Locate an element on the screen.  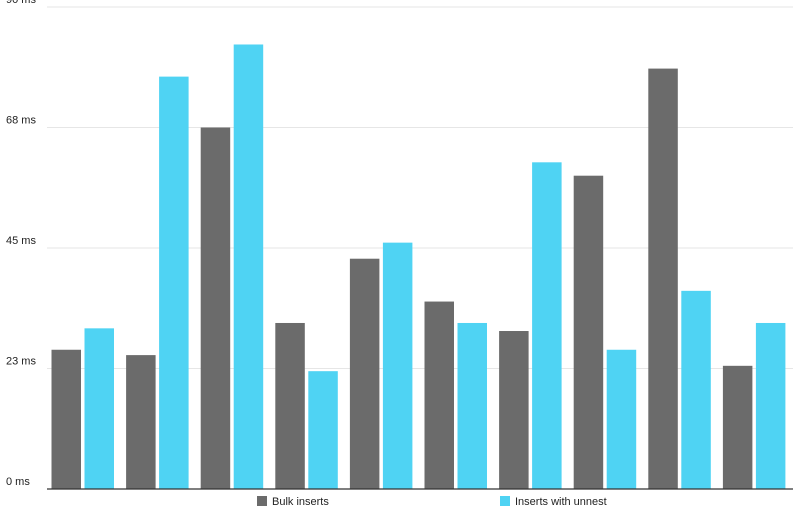
y-tick-label: 90 ms is located at coordinates (21, 3).